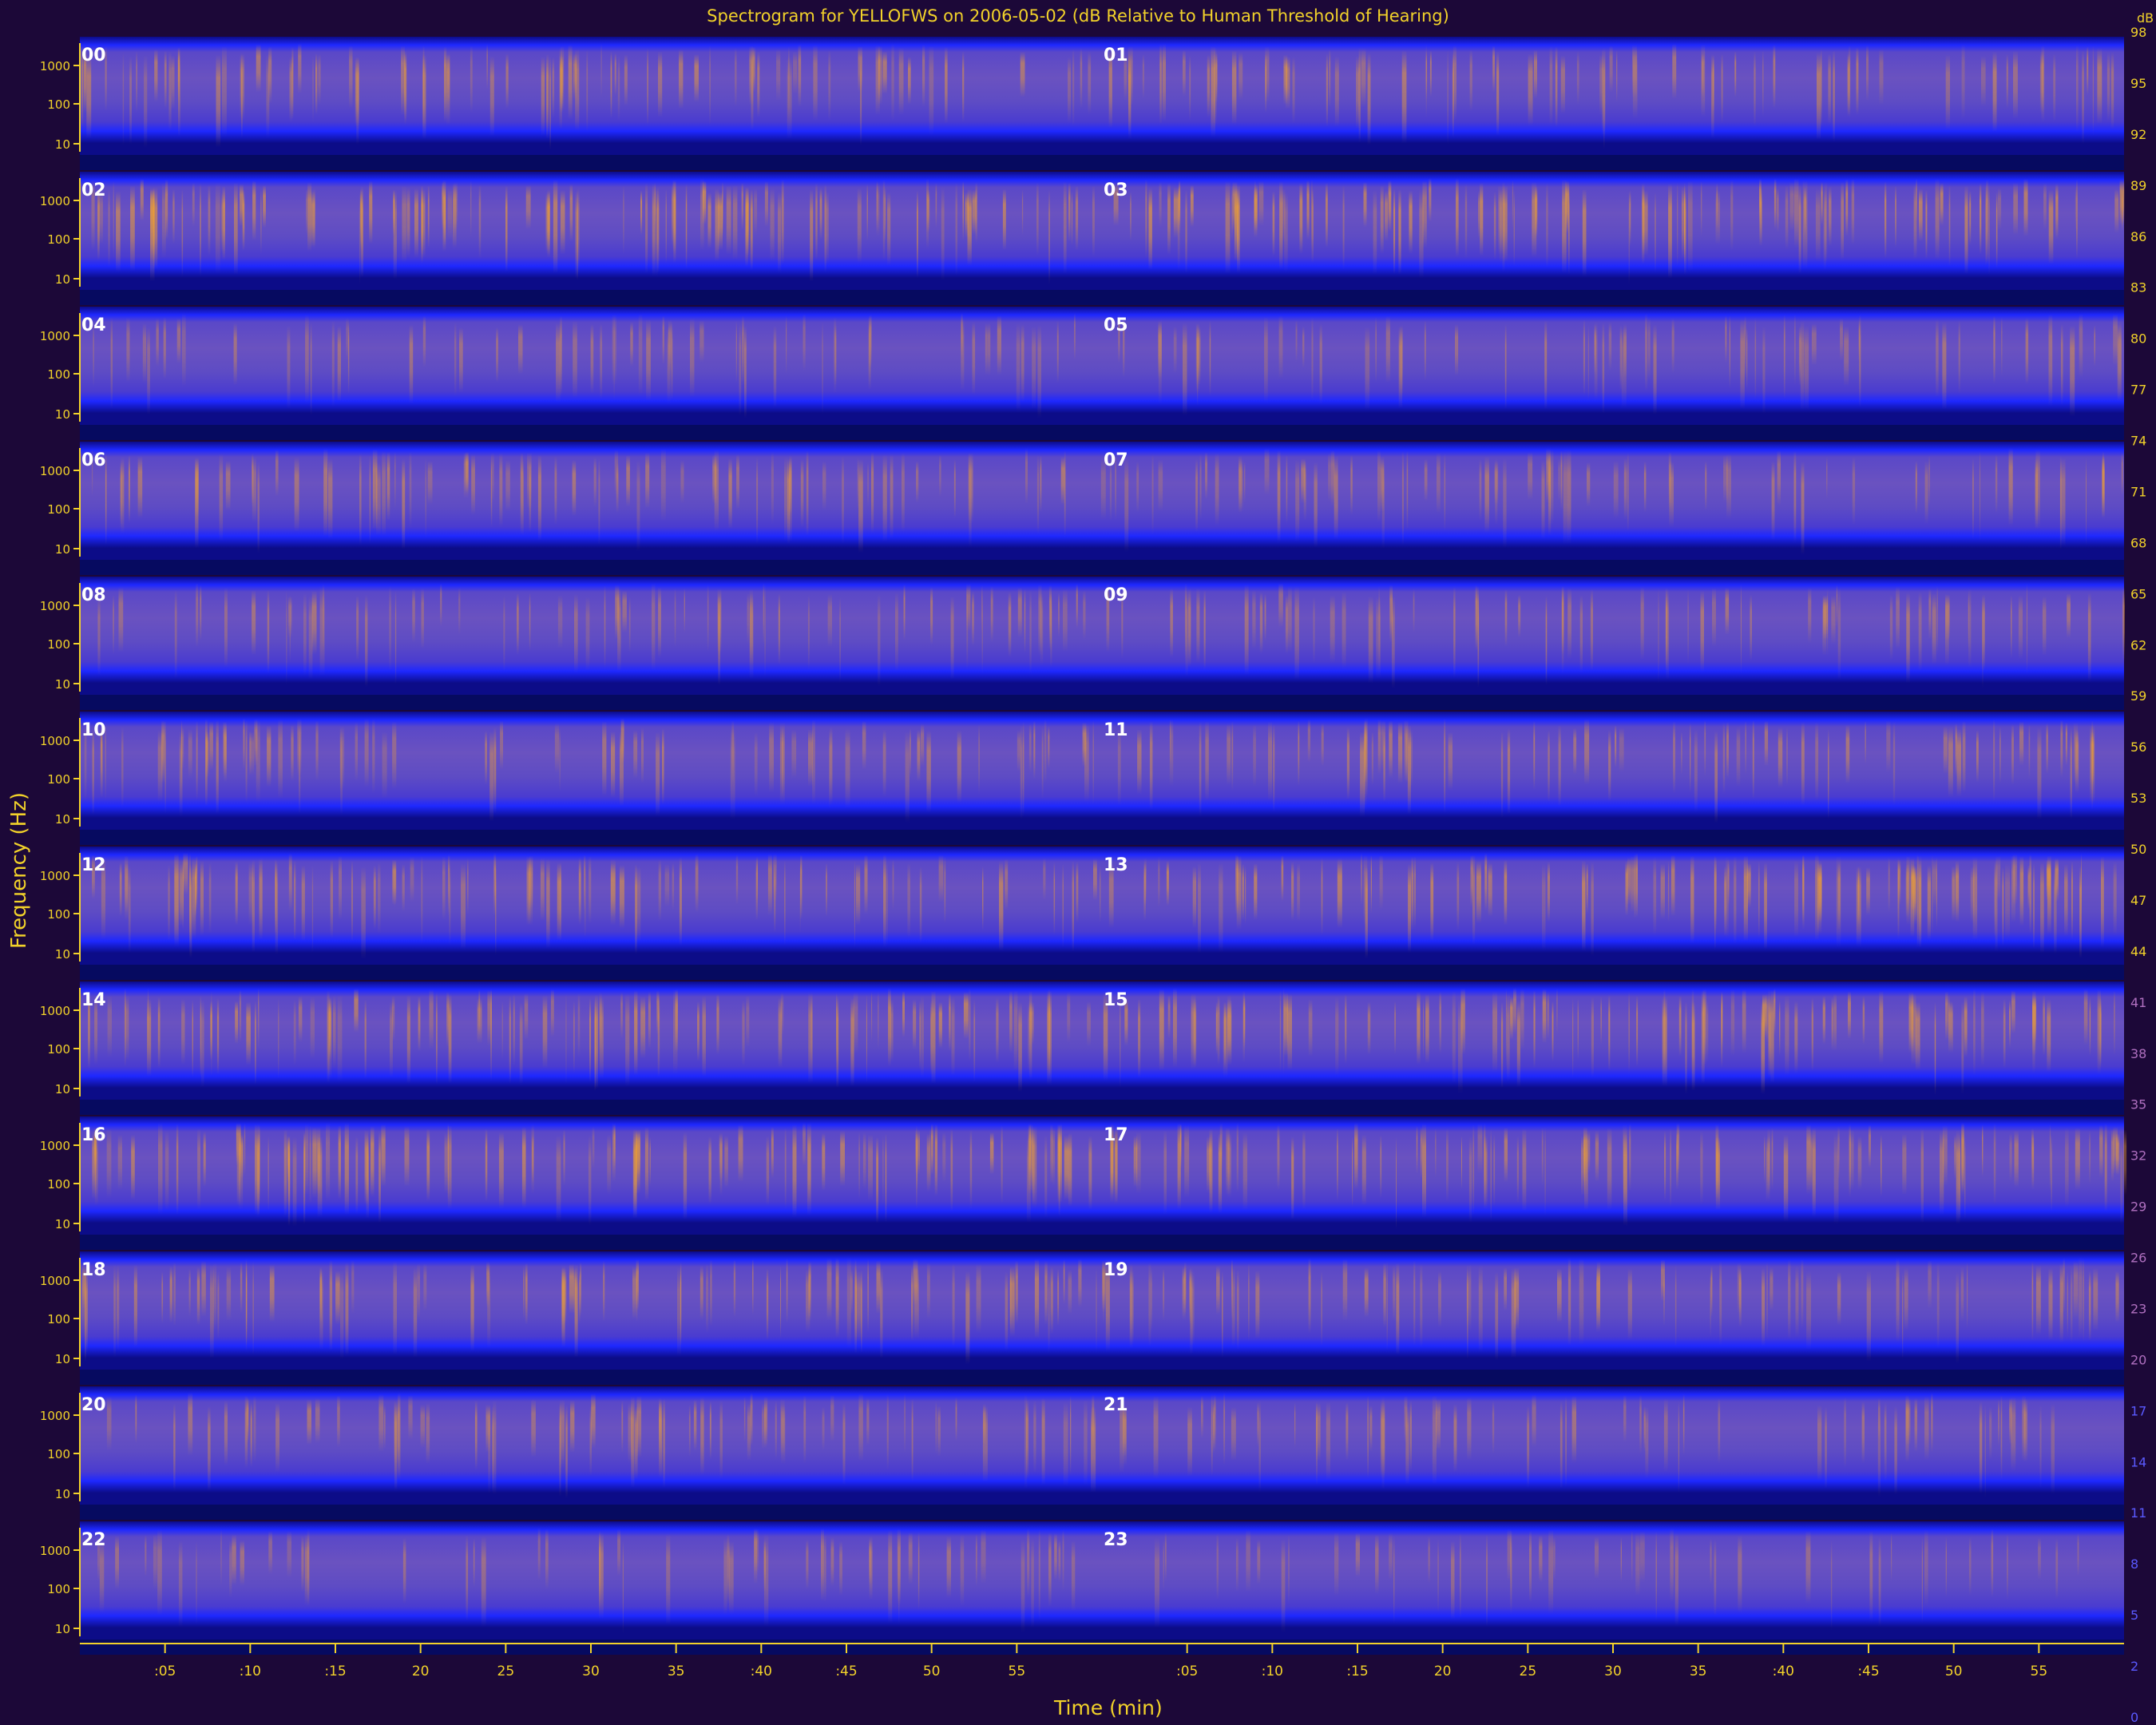 This screenshot has width=2156, height=1725. What do you see at coordinates (2138, 952) in the screenshot?
I see `colorbar-tick-label: 44` at bounding box center [2138, 952].